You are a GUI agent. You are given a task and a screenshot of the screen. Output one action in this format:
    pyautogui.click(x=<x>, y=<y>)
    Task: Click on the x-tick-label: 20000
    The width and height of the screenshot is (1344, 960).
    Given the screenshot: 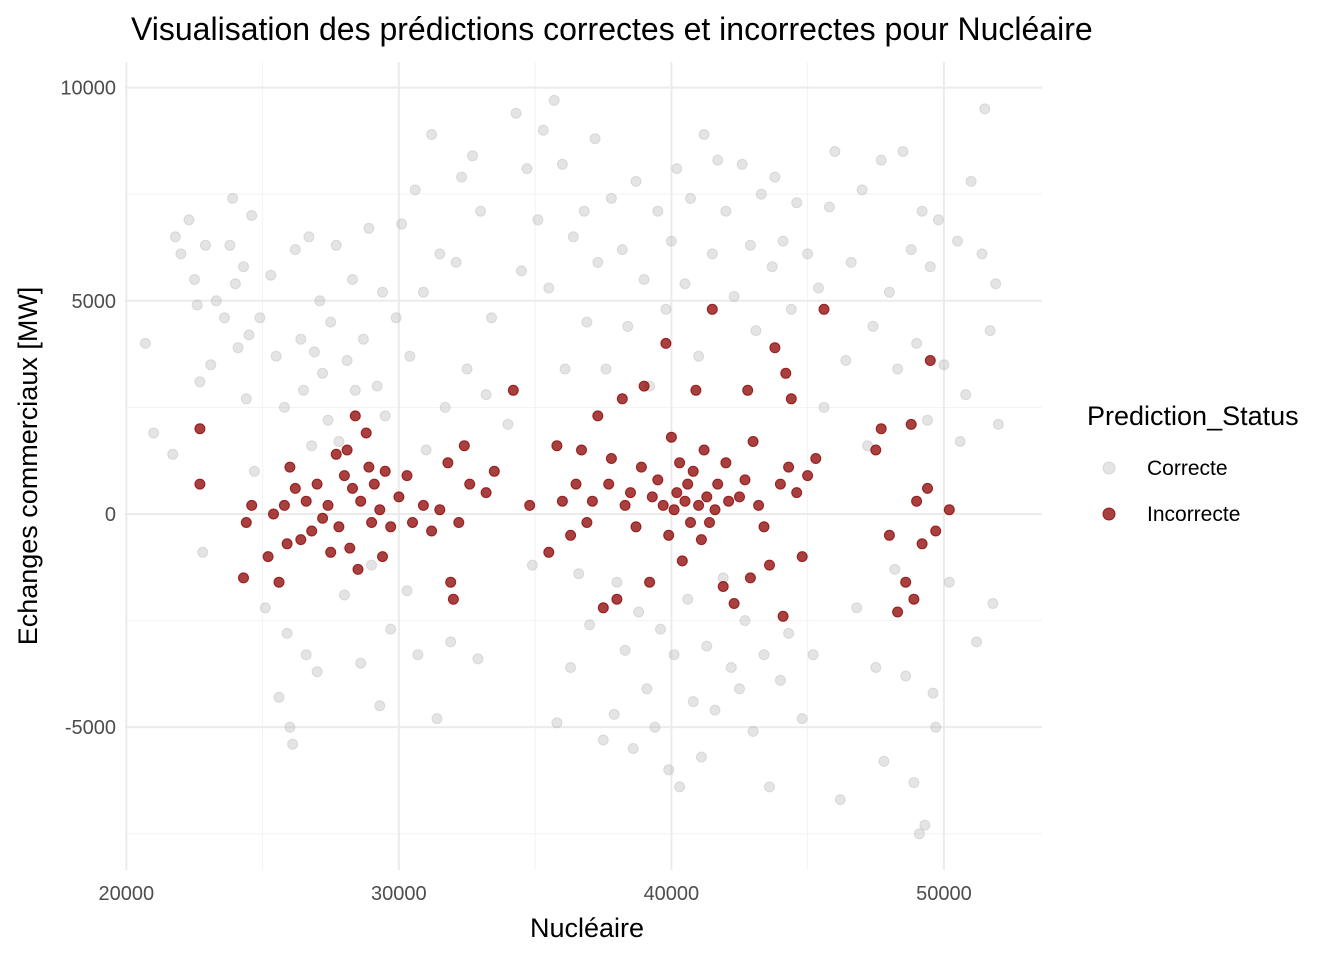 What is the action you would take?
    pyautogui.click(x=127, y=894)
    